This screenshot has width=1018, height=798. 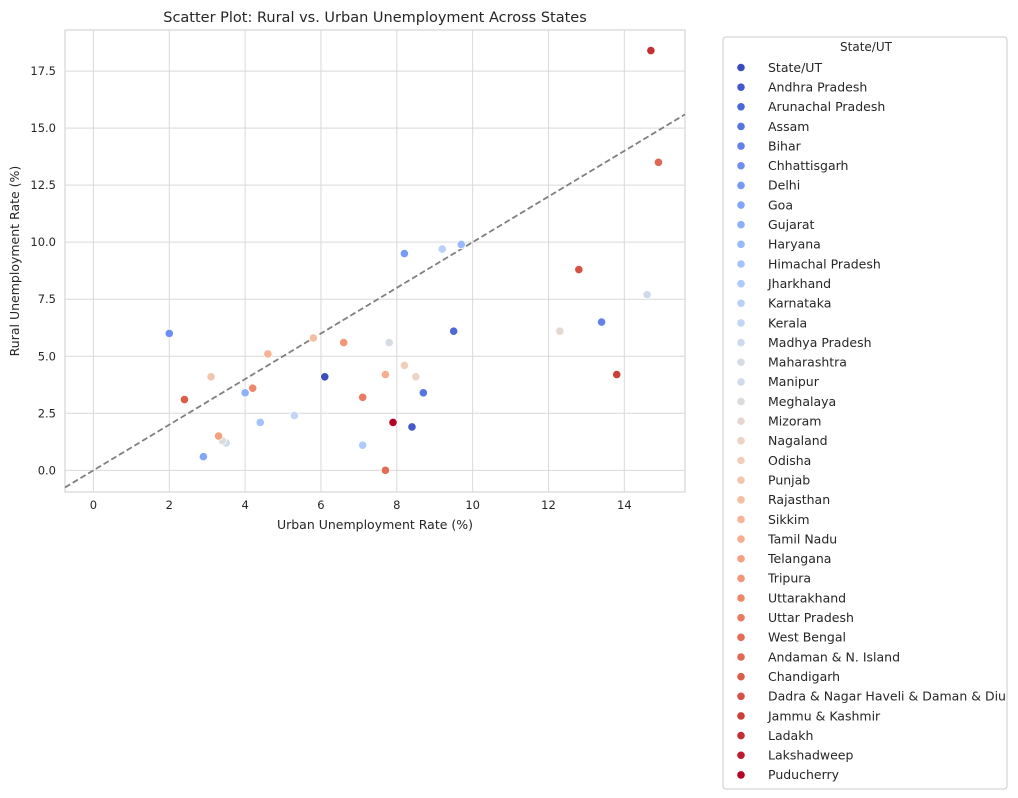 I want to click on legend-label: Chhattisgarh, so click(x=808, y=165).